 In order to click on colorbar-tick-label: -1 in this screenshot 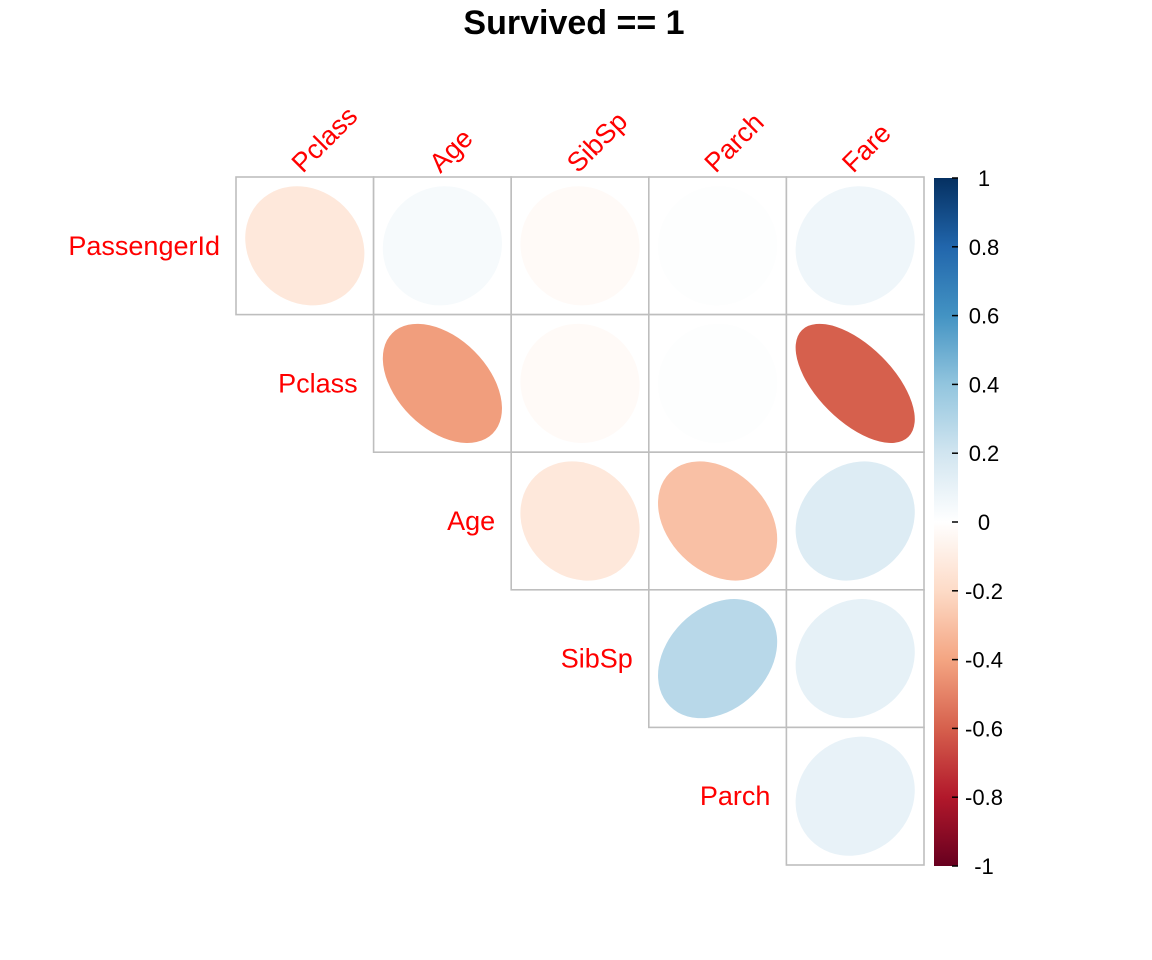, I will do `click(984, 866)`.